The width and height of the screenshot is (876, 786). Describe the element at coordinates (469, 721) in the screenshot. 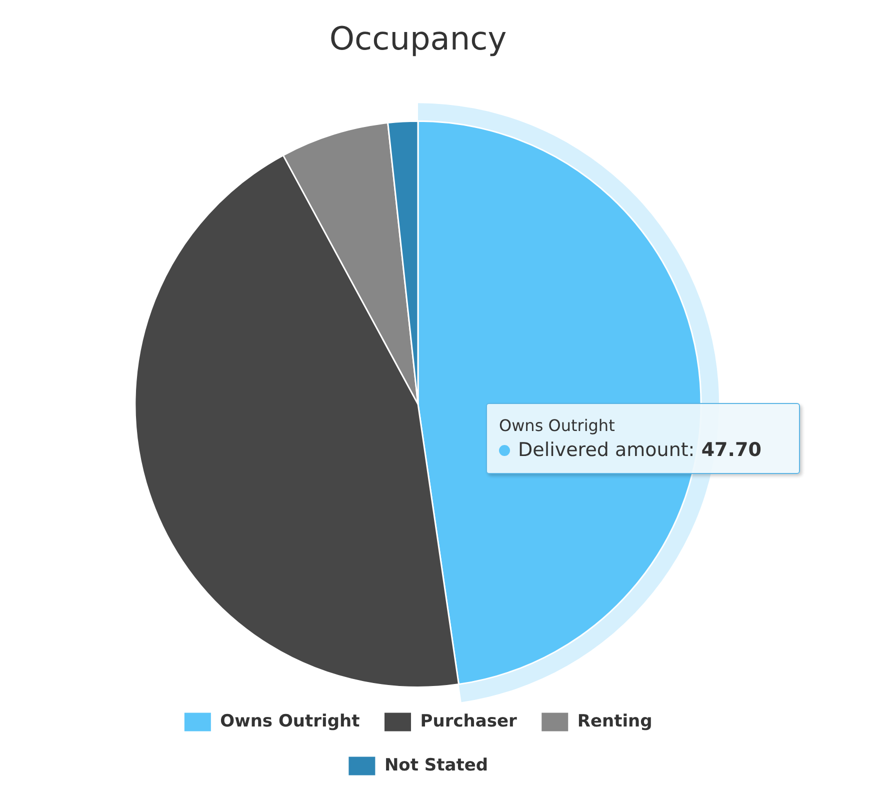

I see `legend-label: Purchaser` at that location.